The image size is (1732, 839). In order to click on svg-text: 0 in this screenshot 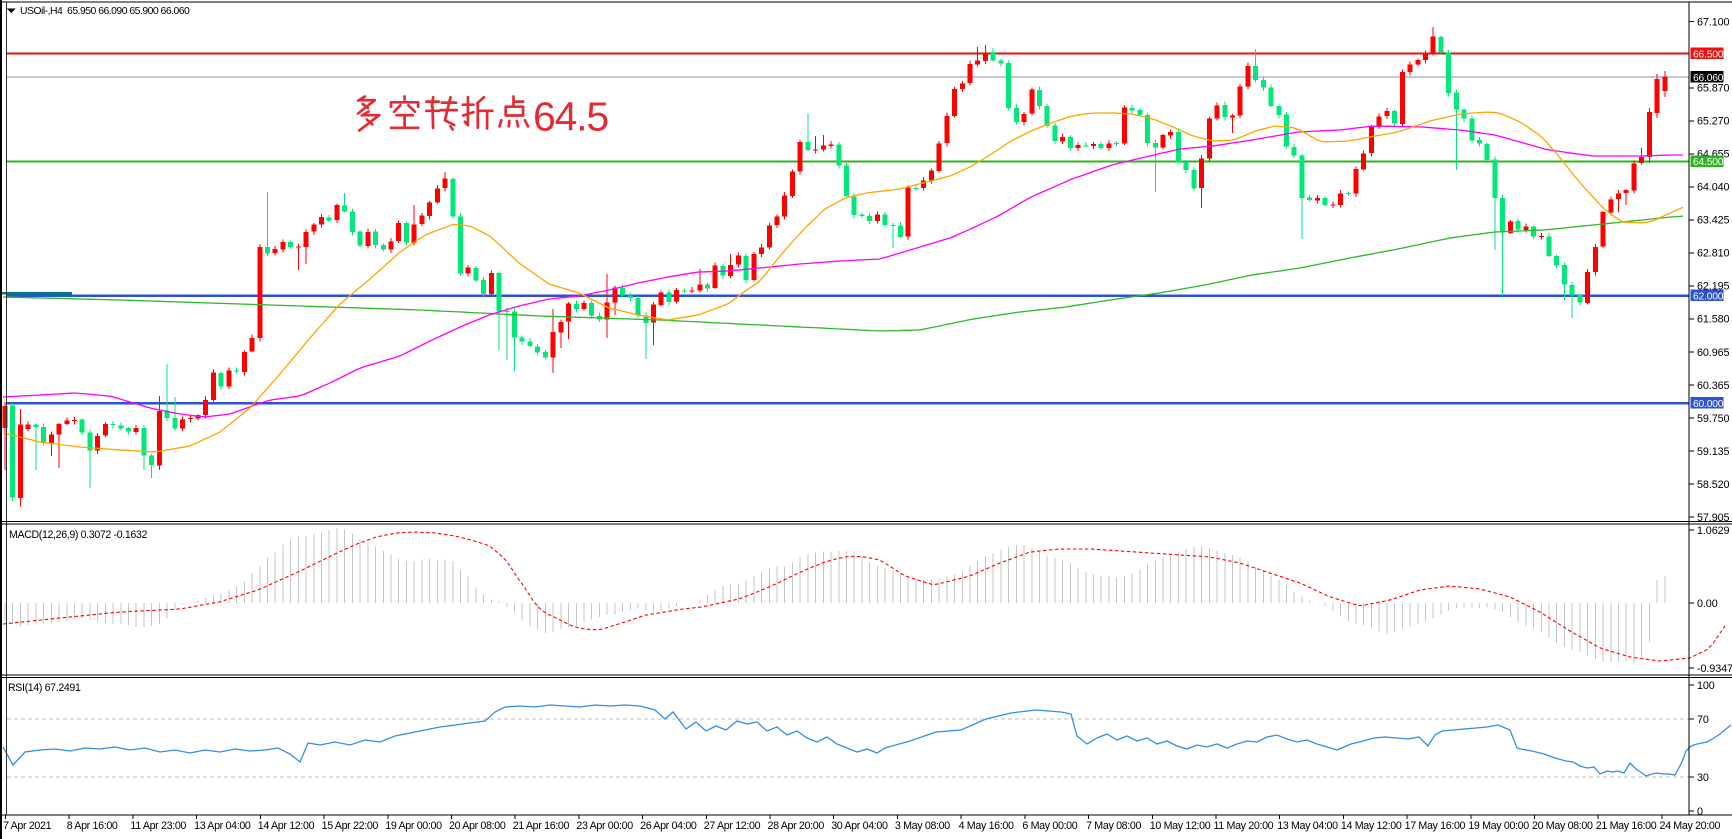, I will do `click(1700, 812)`.